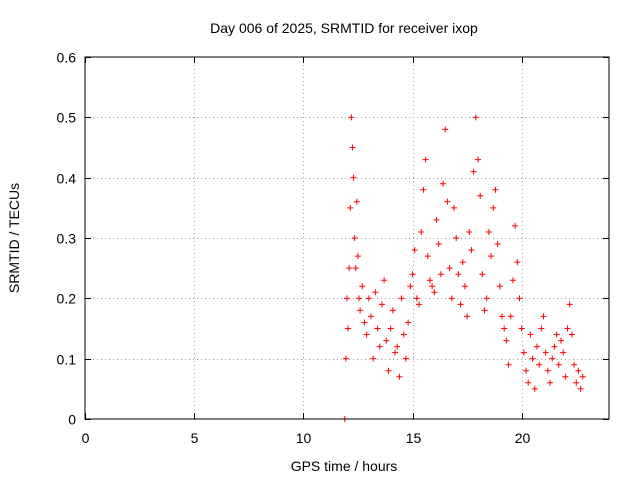 The height and width of the screenshot is (480, 640). I want to click on y-tick-label: 0.4, so click(67, 179).